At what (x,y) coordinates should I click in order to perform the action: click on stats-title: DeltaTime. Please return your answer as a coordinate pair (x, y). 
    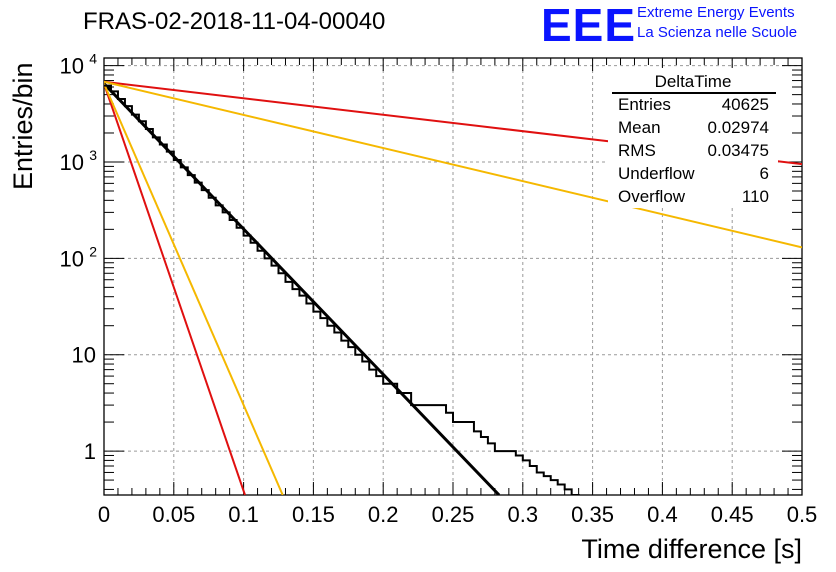
    Looking at the image, I should click on (693, 81).